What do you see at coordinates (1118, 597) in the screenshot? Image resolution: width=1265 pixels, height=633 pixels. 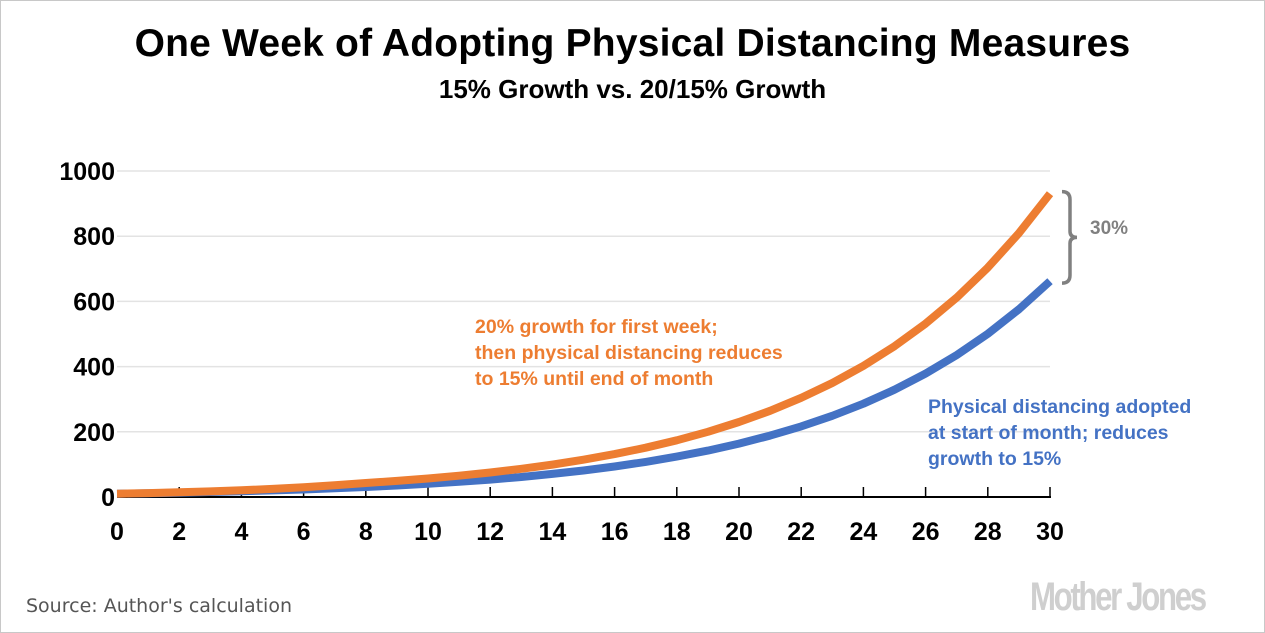 I see `brand-logo: Mother Jones` at bounding box center [1118, 597].